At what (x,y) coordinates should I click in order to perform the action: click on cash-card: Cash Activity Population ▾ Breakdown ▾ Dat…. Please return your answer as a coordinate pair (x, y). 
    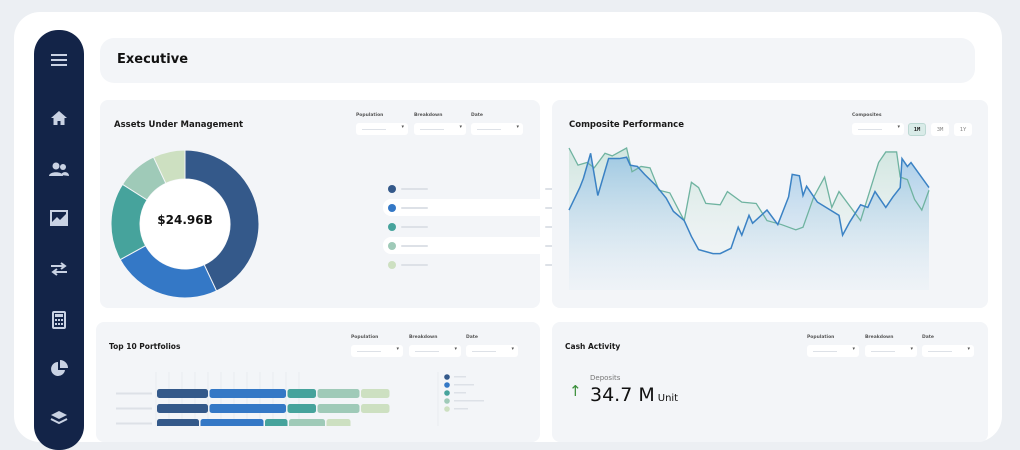
    Looking at the image, I should click on (770, 382).